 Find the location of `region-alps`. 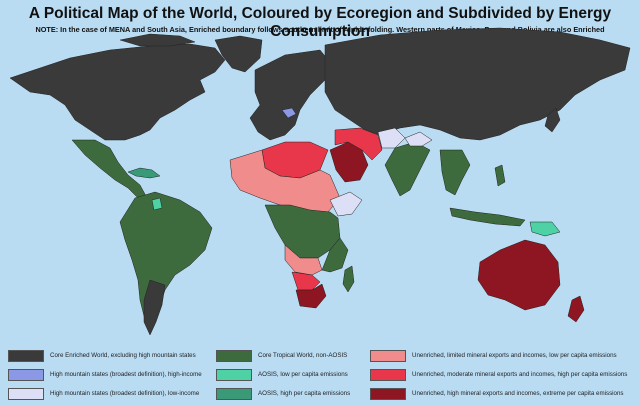

region-alps is located at coordinates (289, 113).